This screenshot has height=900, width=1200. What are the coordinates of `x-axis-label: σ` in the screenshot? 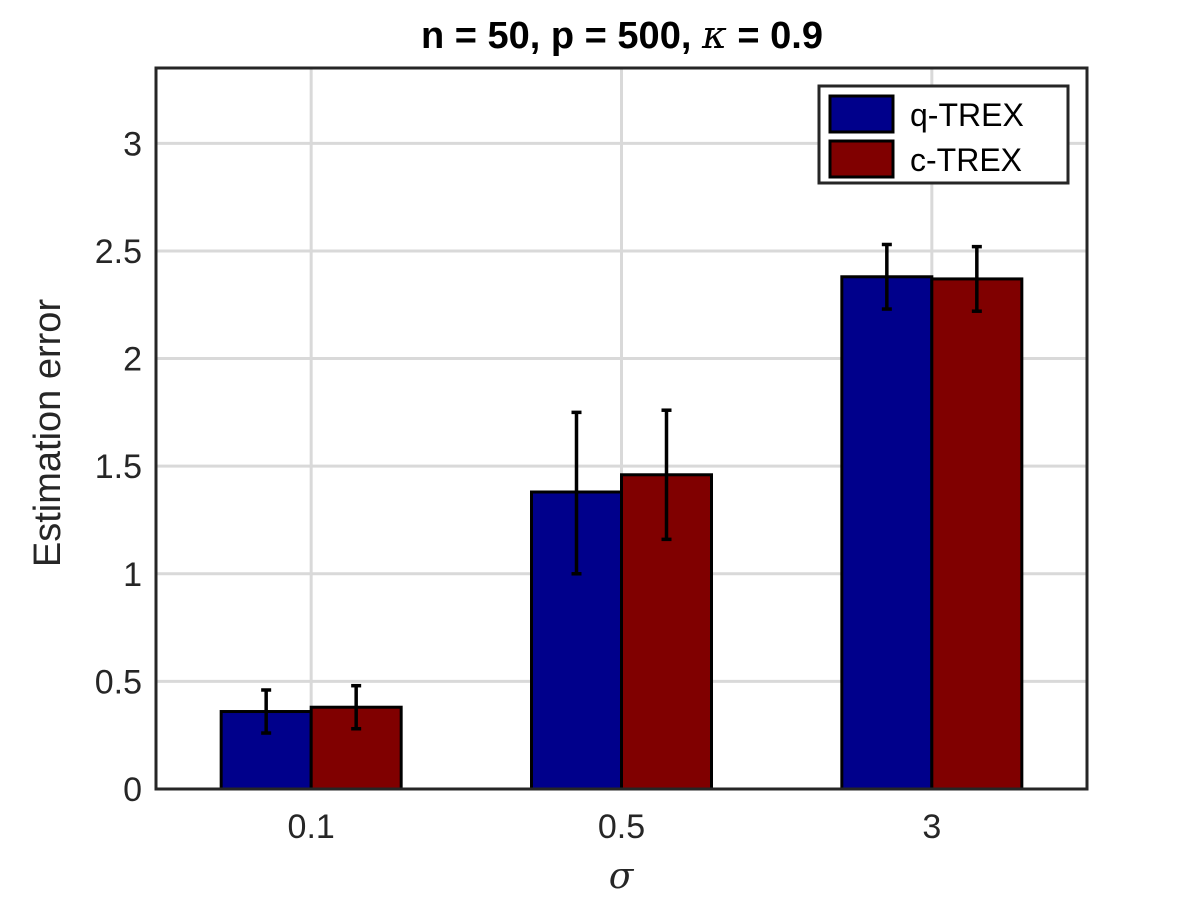 It's located at (622, 876).